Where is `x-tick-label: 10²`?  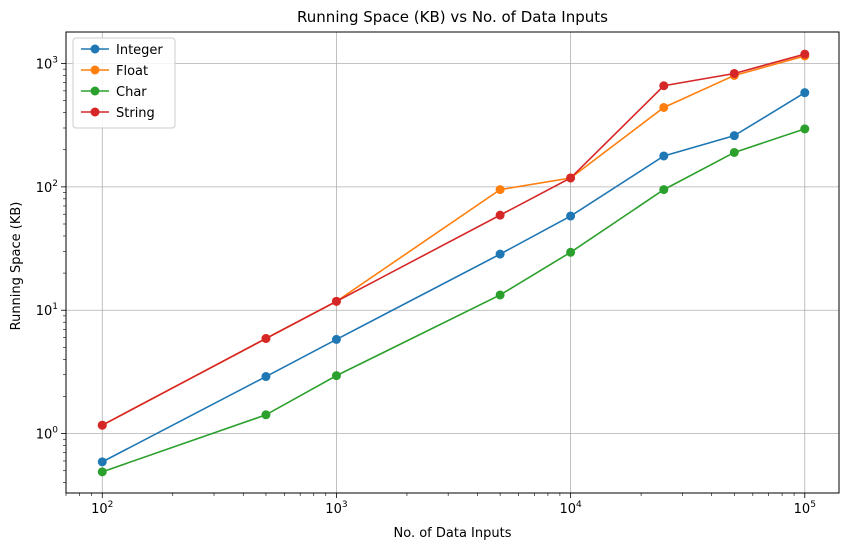
x-tick-label: 10² is located at coordinates (102, 508).